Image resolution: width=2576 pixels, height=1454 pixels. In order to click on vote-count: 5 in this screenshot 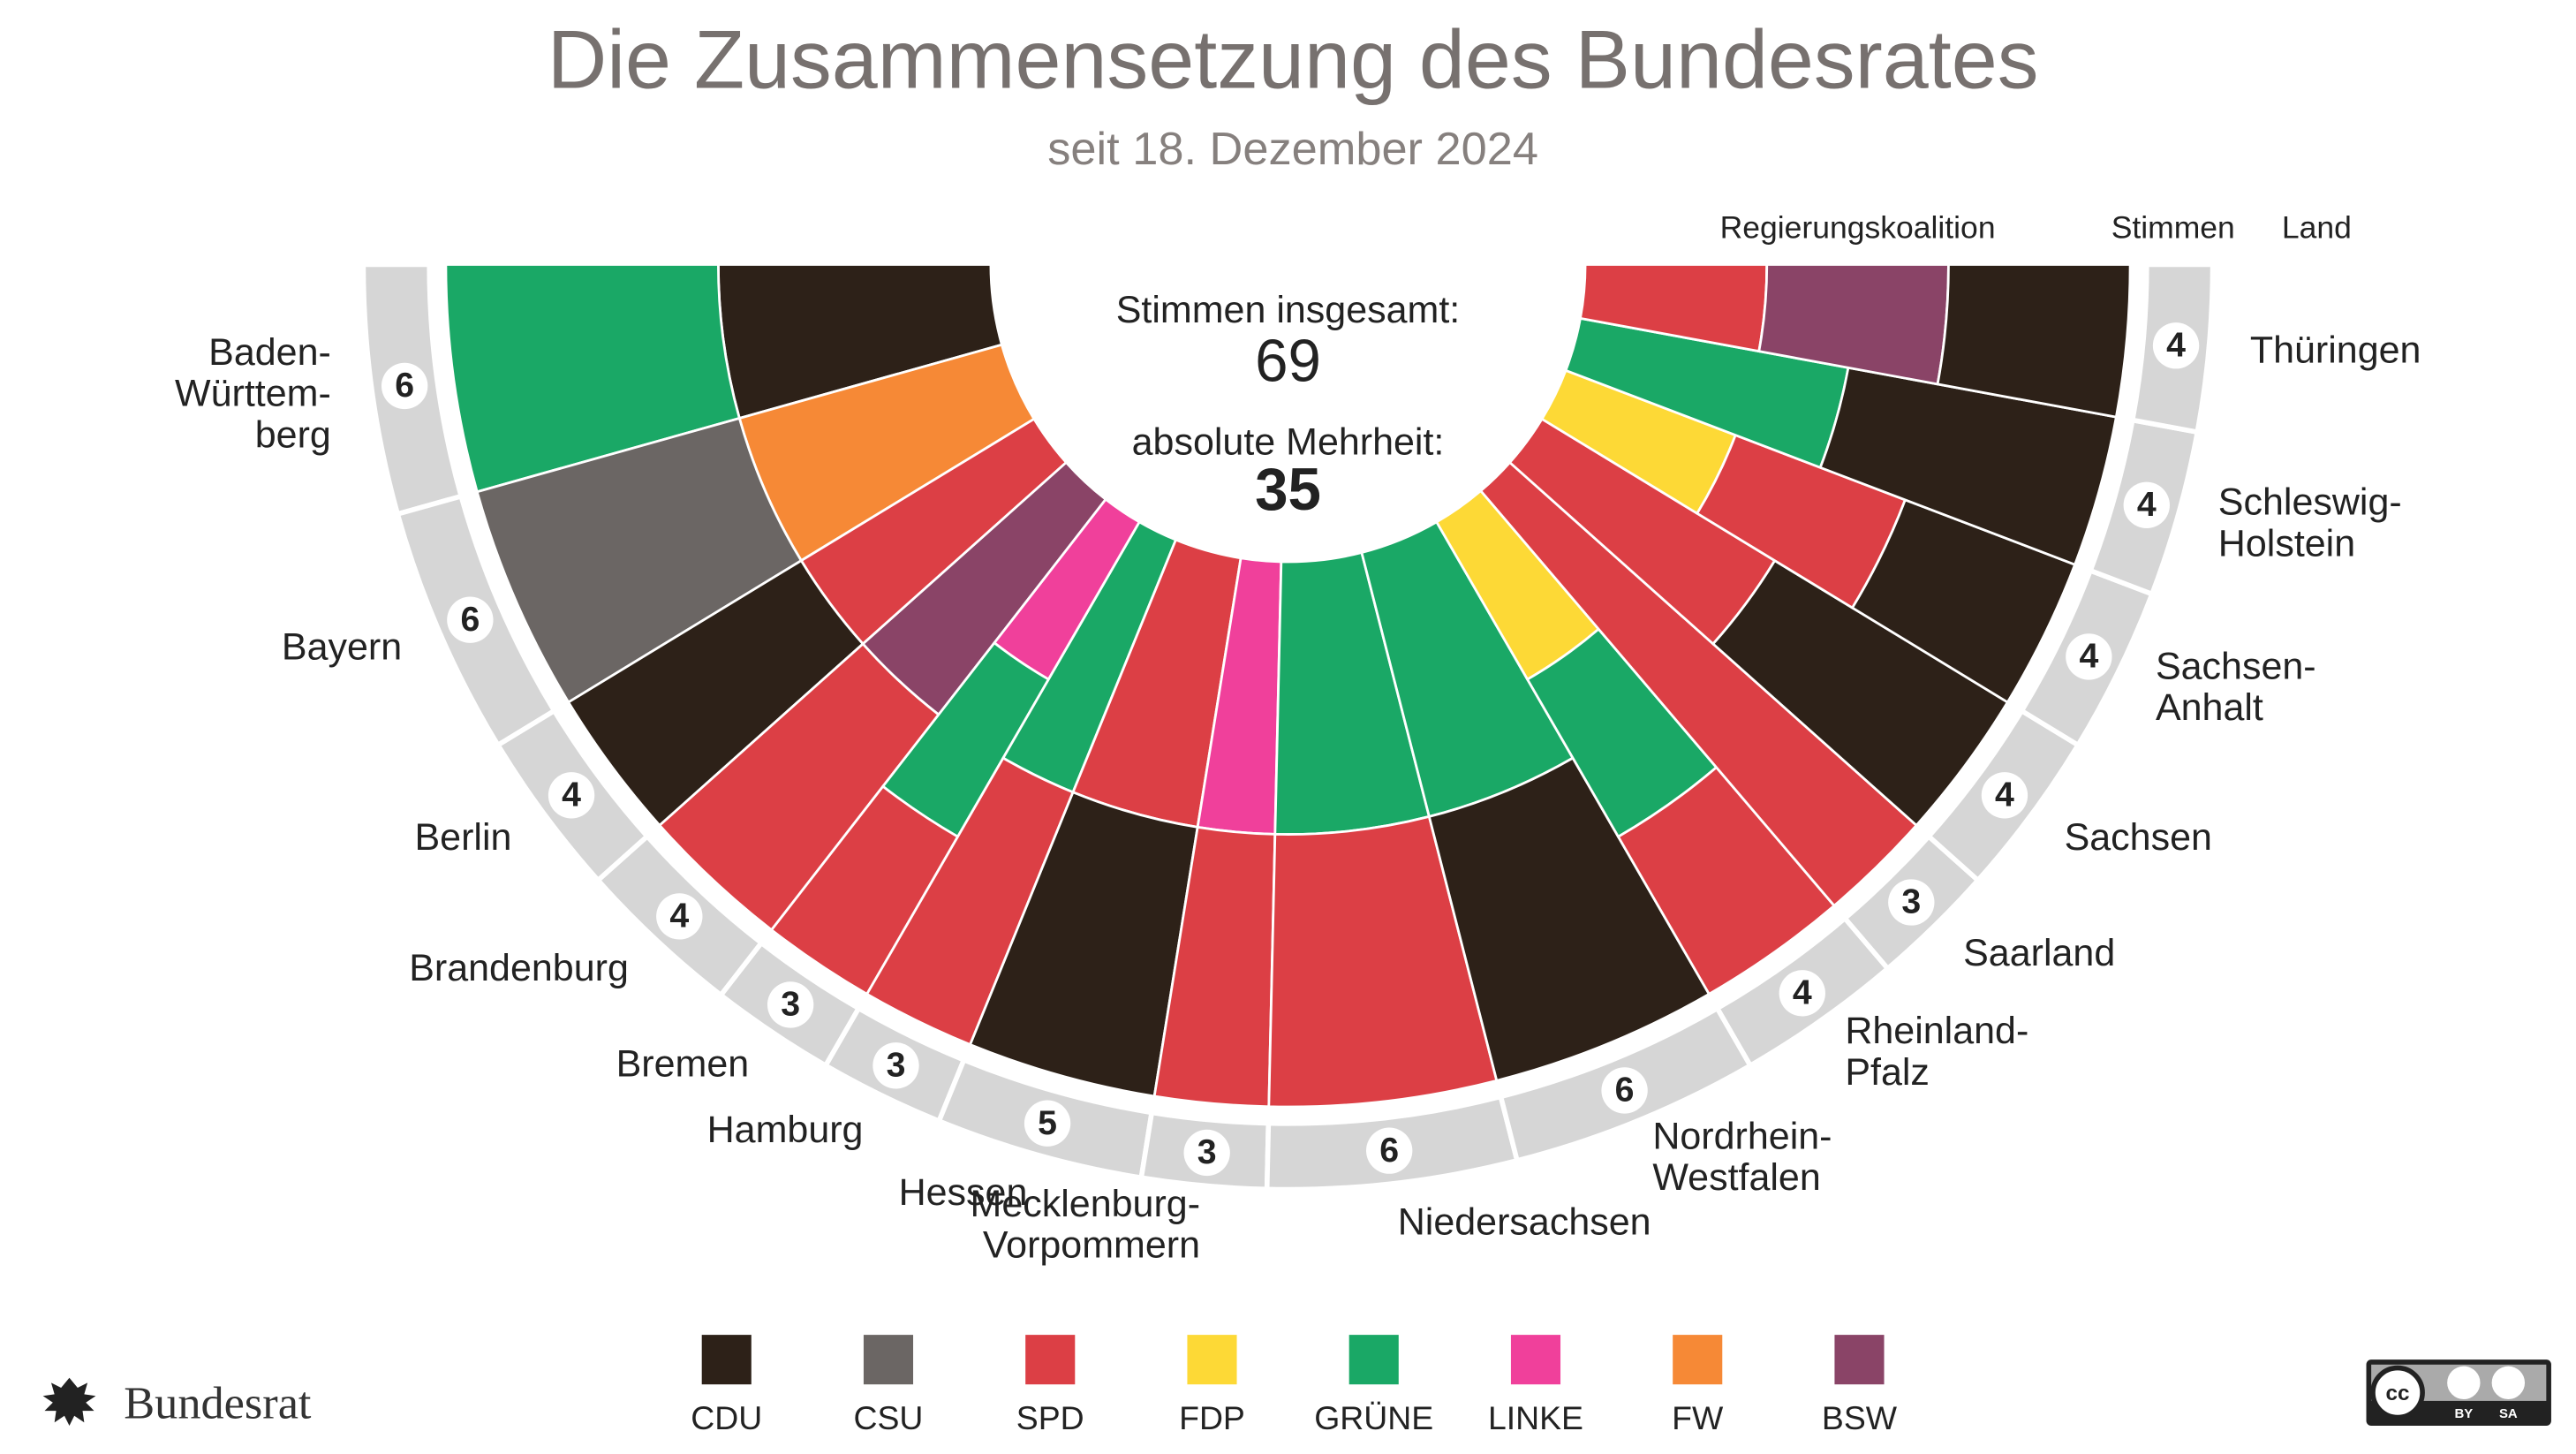, I will do `click(1047, 1122)`.